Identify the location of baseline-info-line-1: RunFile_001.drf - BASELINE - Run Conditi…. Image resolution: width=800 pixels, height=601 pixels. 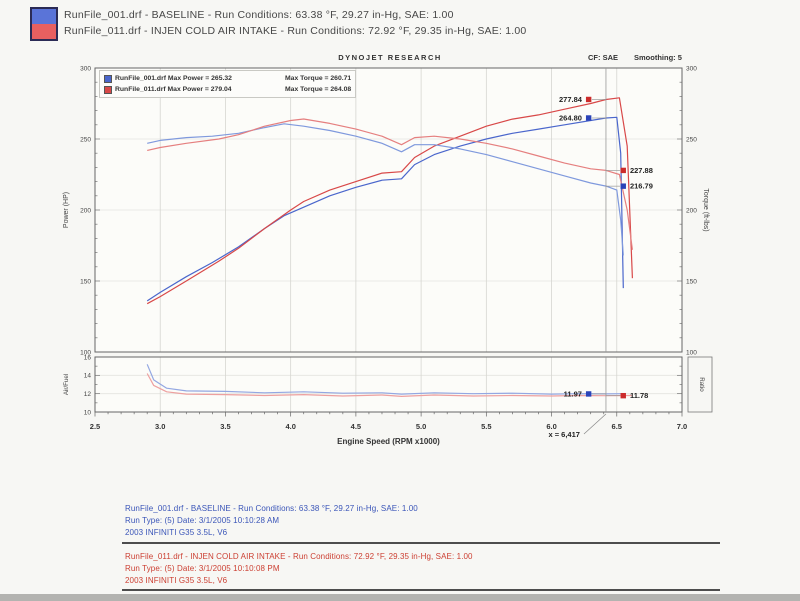
(271, 508).